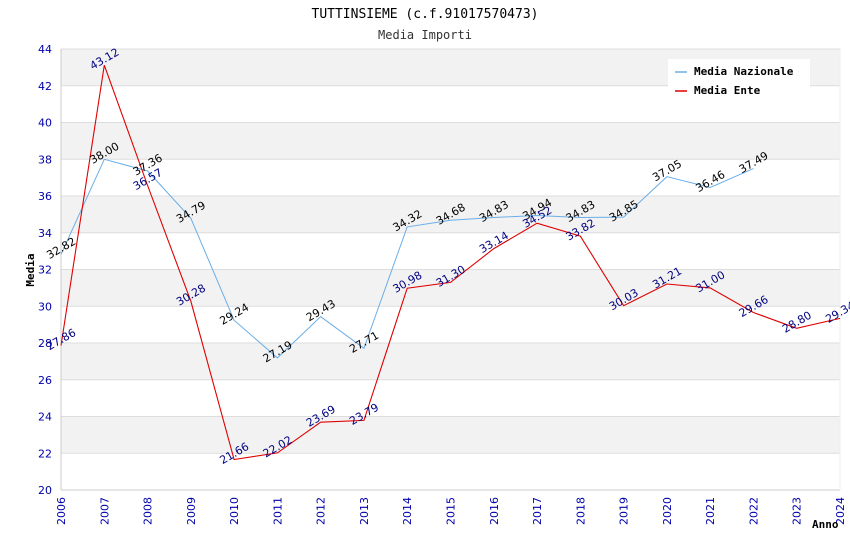 This screenshot has width=850, height=550. Describe the element at coordinates (45, 453) in the screenshot. I see `y-tick-label: 22` at that location.